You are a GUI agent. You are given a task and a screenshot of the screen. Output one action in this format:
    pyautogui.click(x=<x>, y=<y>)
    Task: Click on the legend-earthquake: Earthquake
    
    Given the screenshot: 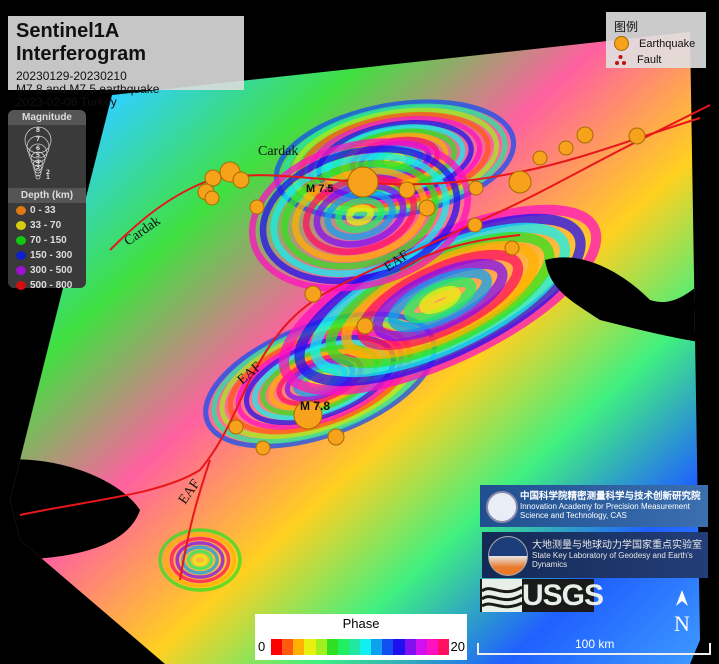 What is the action you would take?
    pyautogui.click(x=654, y=43)
    